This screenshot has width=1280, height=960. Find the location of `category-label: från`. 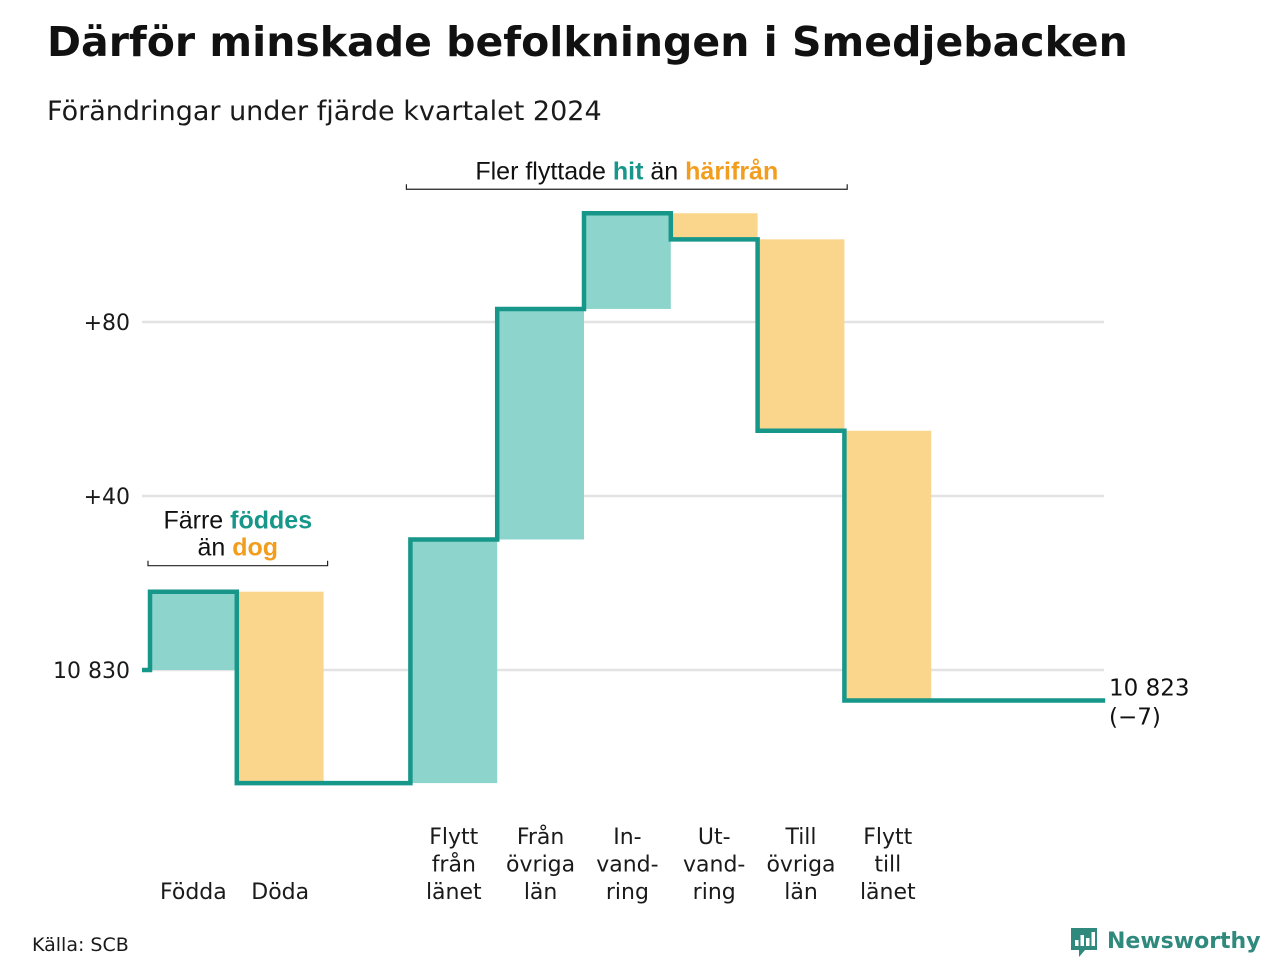

category-label: från is located at coordinates (454, 865).